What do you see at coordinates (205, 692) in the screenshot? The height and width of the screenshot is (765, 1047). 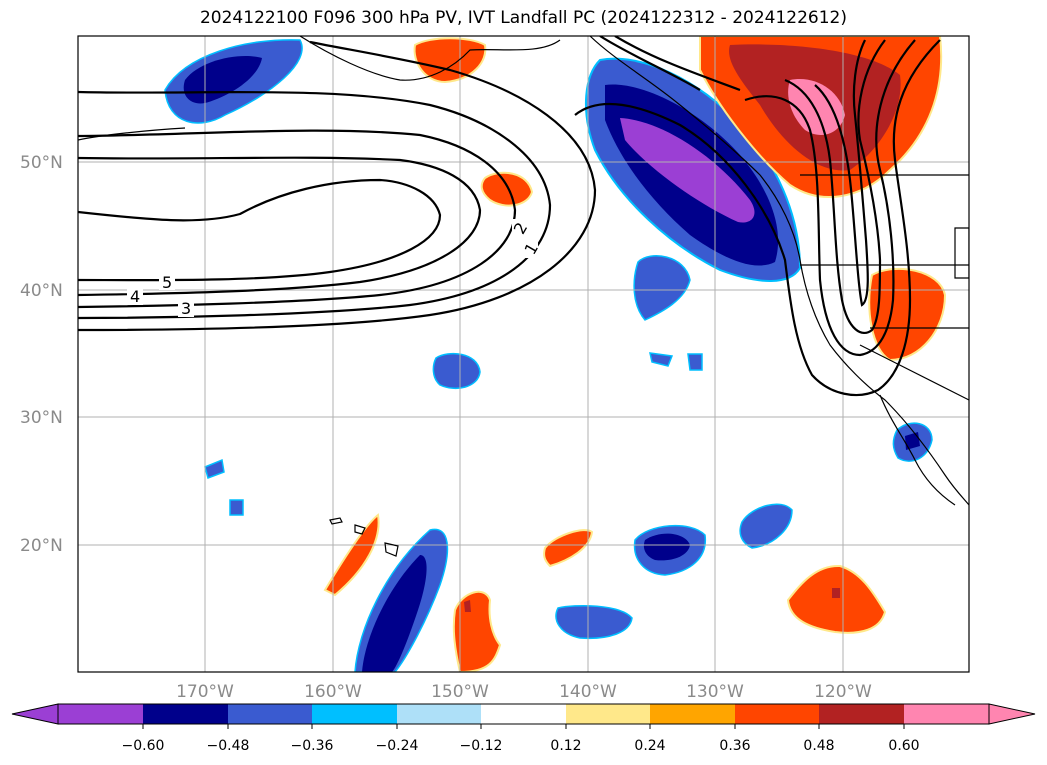 I see `lon-label: 170°W` at bounding box center [205, 692].